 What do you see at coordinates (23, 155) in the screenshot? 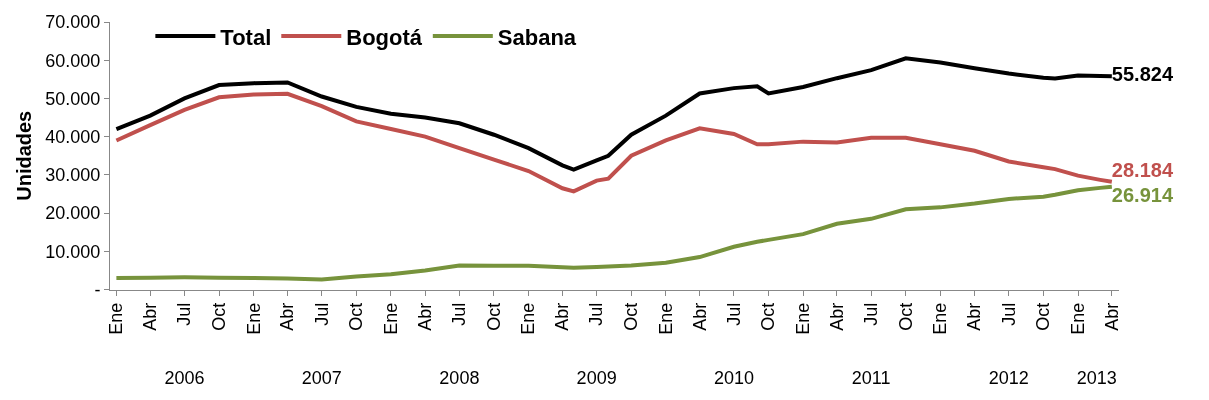
I see `y-axis-title: Unidades` at bounding box center [23, 155].